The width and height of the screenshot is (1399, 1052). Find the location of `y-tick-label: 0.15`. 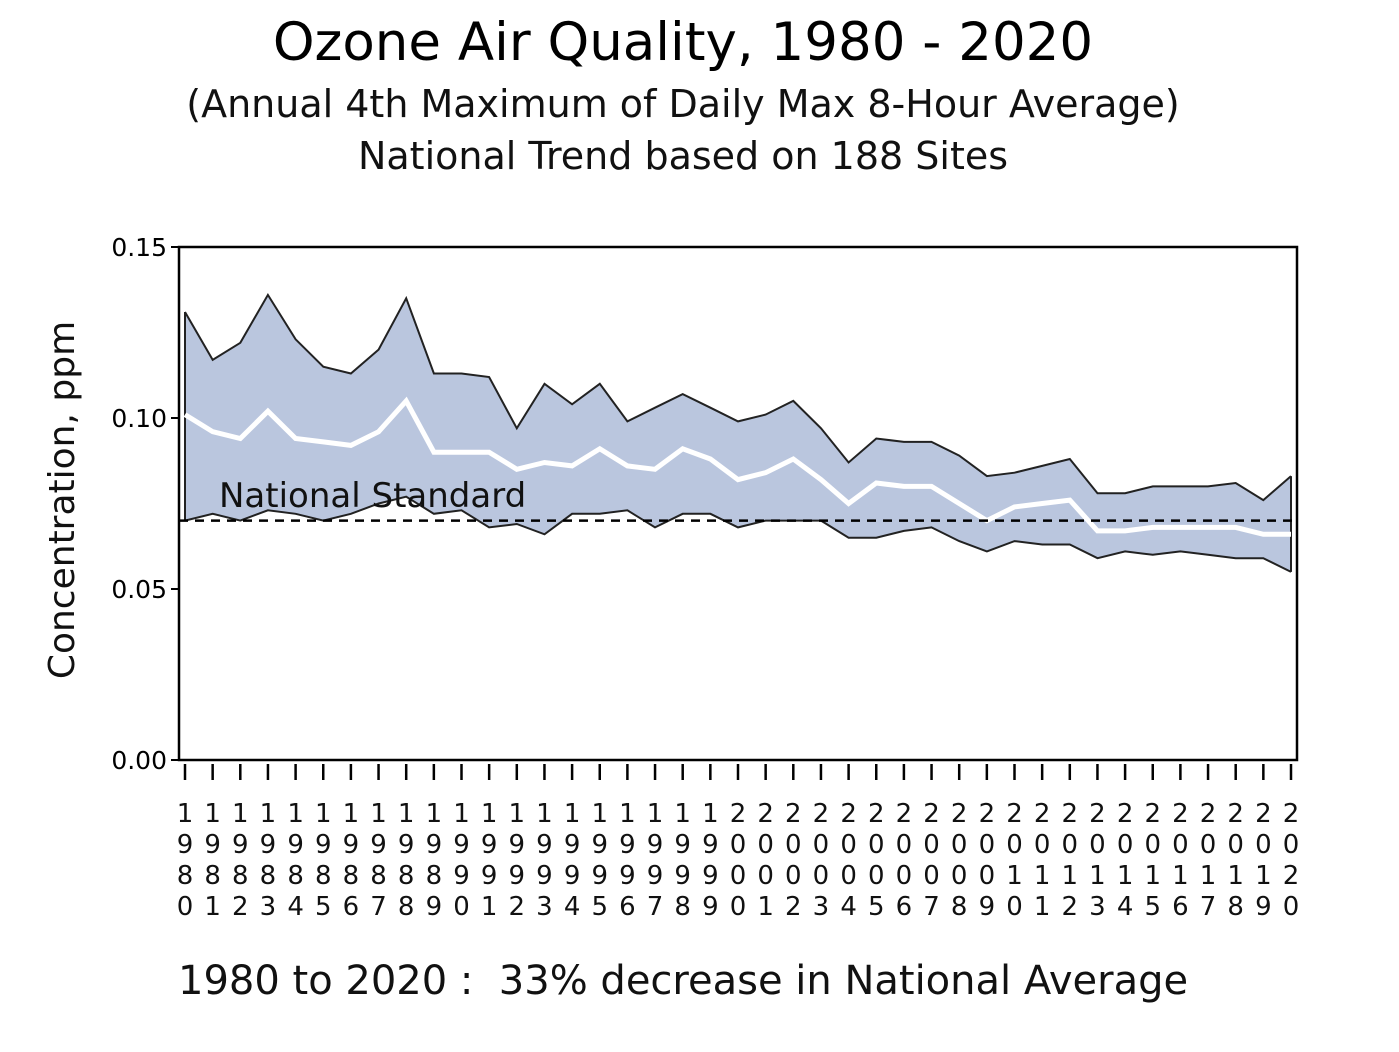

y-tick-label: 0.15 is located at coordinates (139, 247).